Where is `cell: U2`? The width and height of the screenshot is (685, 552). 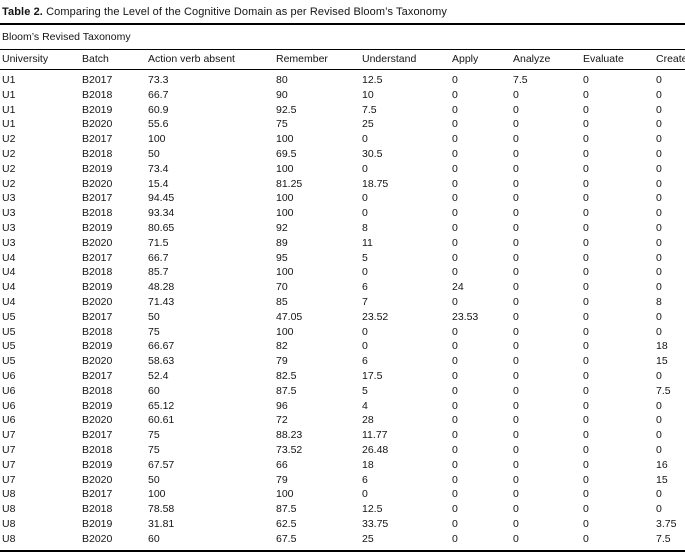
cell: U2 is located at coordinates (9, 139).